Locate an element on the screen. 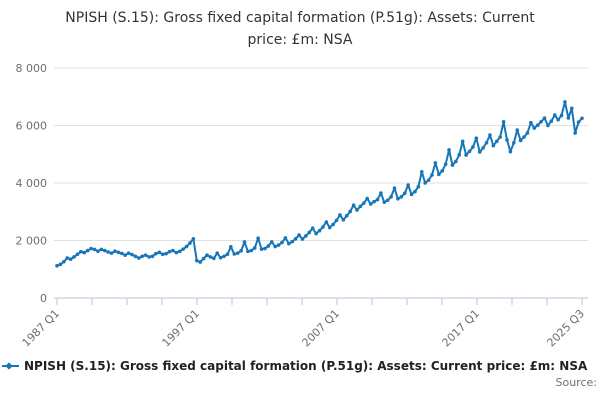  x-axis-tick-label: 2017 Q1 is located at coordinates (461, 328).